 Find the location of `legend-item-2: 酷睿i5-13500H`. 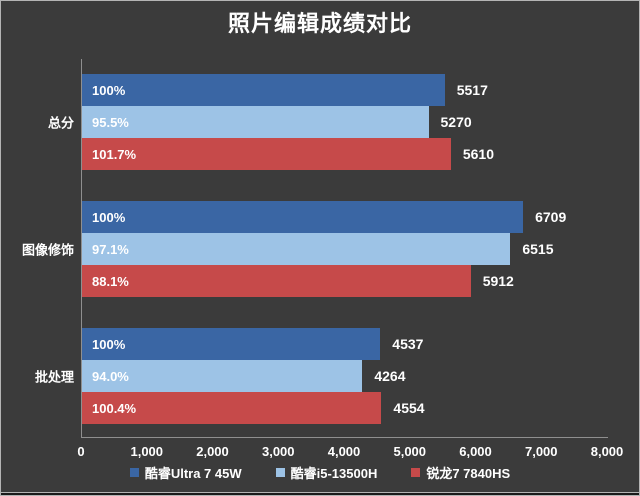

legend-item-2: 酷睿i5-13500H is located at coordinates (326, 472).